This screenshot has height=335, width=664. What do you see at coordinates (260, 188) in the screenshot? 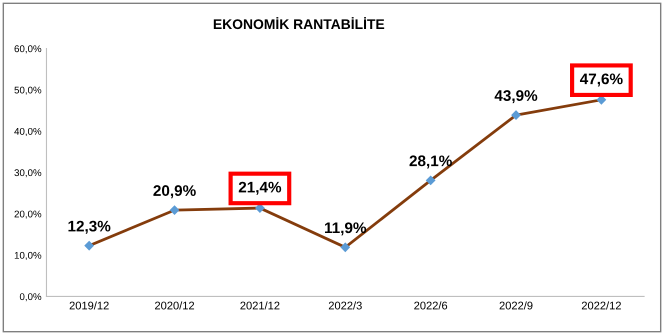
I see `annotation: 21,4%` at bounding box center [260, 188].